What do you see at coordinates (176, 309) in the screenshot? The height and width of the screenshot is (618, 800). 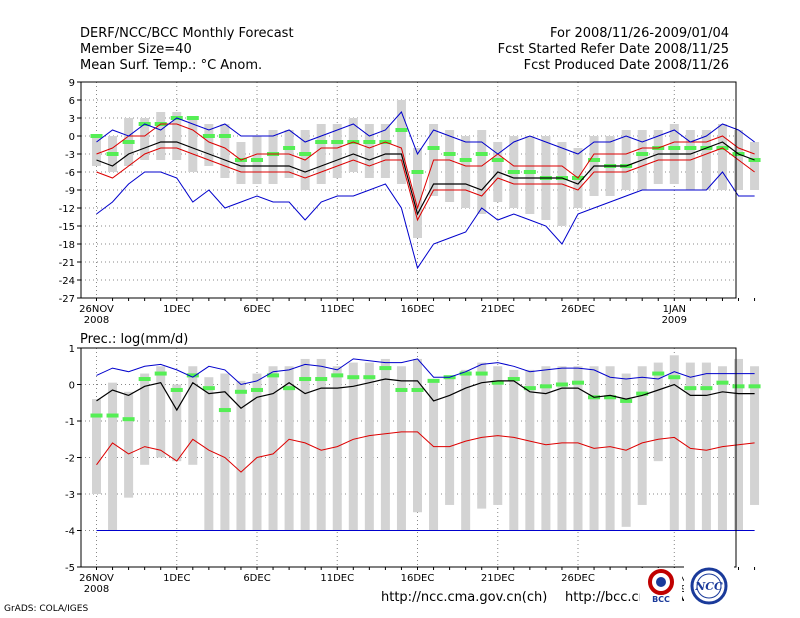 I see `temp-xtick-label: 1DEC` at bounding box center [176, 309].